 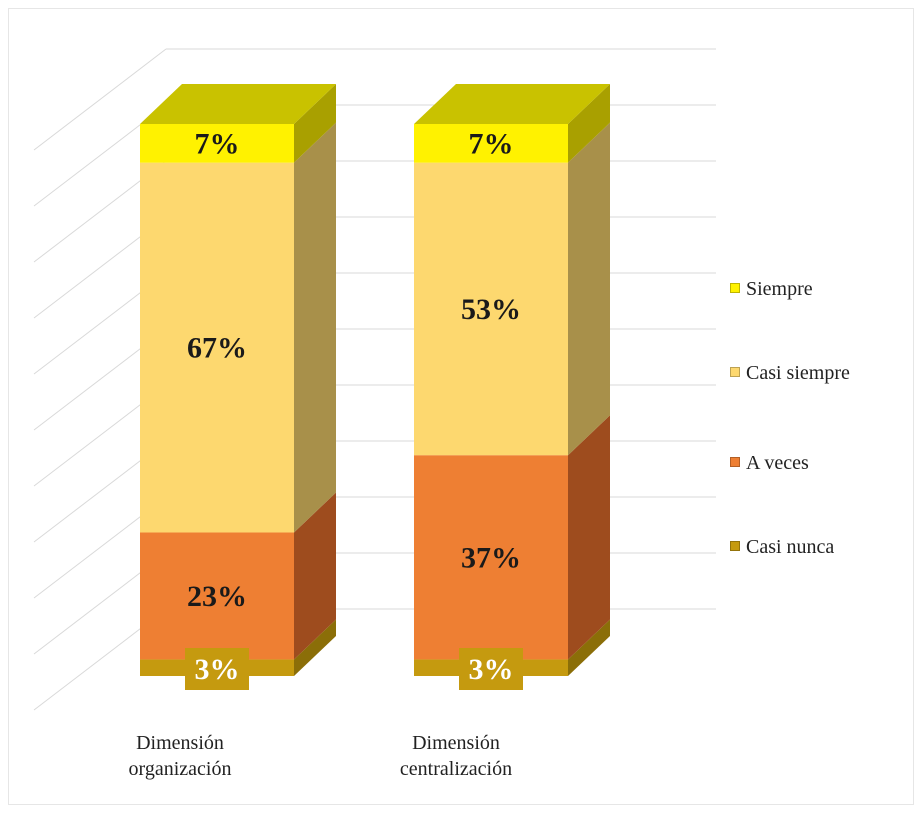 I want to click on x-tick-label-line: centralización, so click(x=456, y=769).